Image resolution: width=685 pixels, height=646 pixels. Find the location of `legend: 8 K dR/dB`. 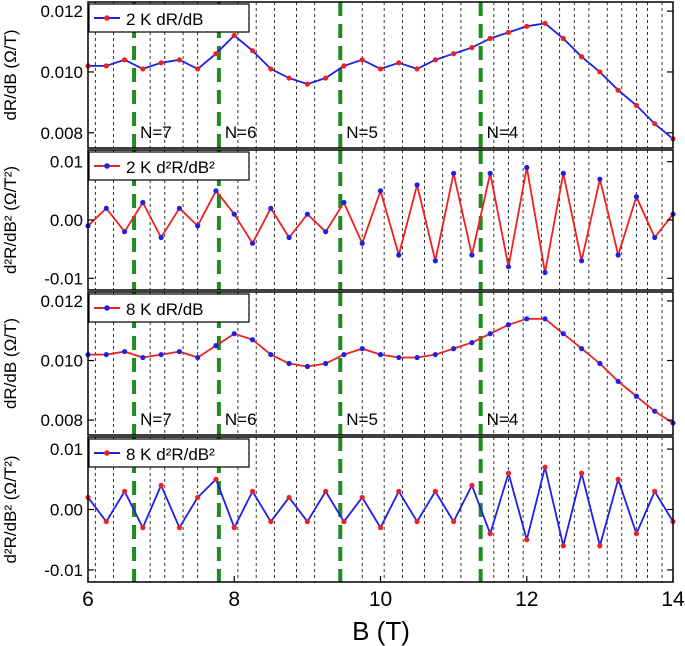

legend: 8 K dR/dB is located at coordinates (169, 308).